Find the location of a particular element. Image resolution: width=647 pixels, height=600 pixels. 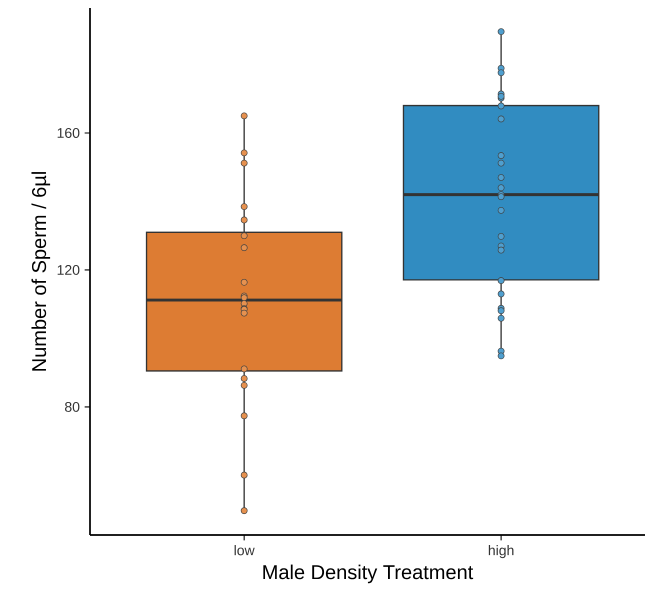

y-axis-title: Number of Sperm / 6µl is located at coordinates (40, 271).